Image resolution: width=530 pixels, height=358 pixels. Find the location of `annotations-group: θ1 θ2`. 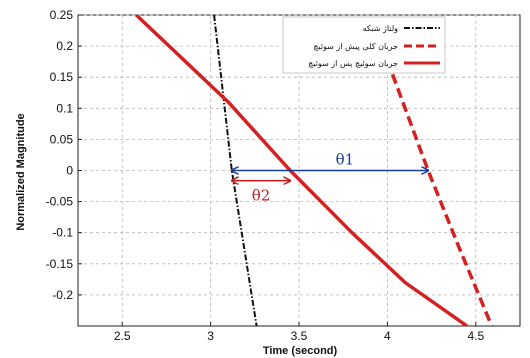

annotations-group: θ1 θ2 is located at coordinates (330, 178).